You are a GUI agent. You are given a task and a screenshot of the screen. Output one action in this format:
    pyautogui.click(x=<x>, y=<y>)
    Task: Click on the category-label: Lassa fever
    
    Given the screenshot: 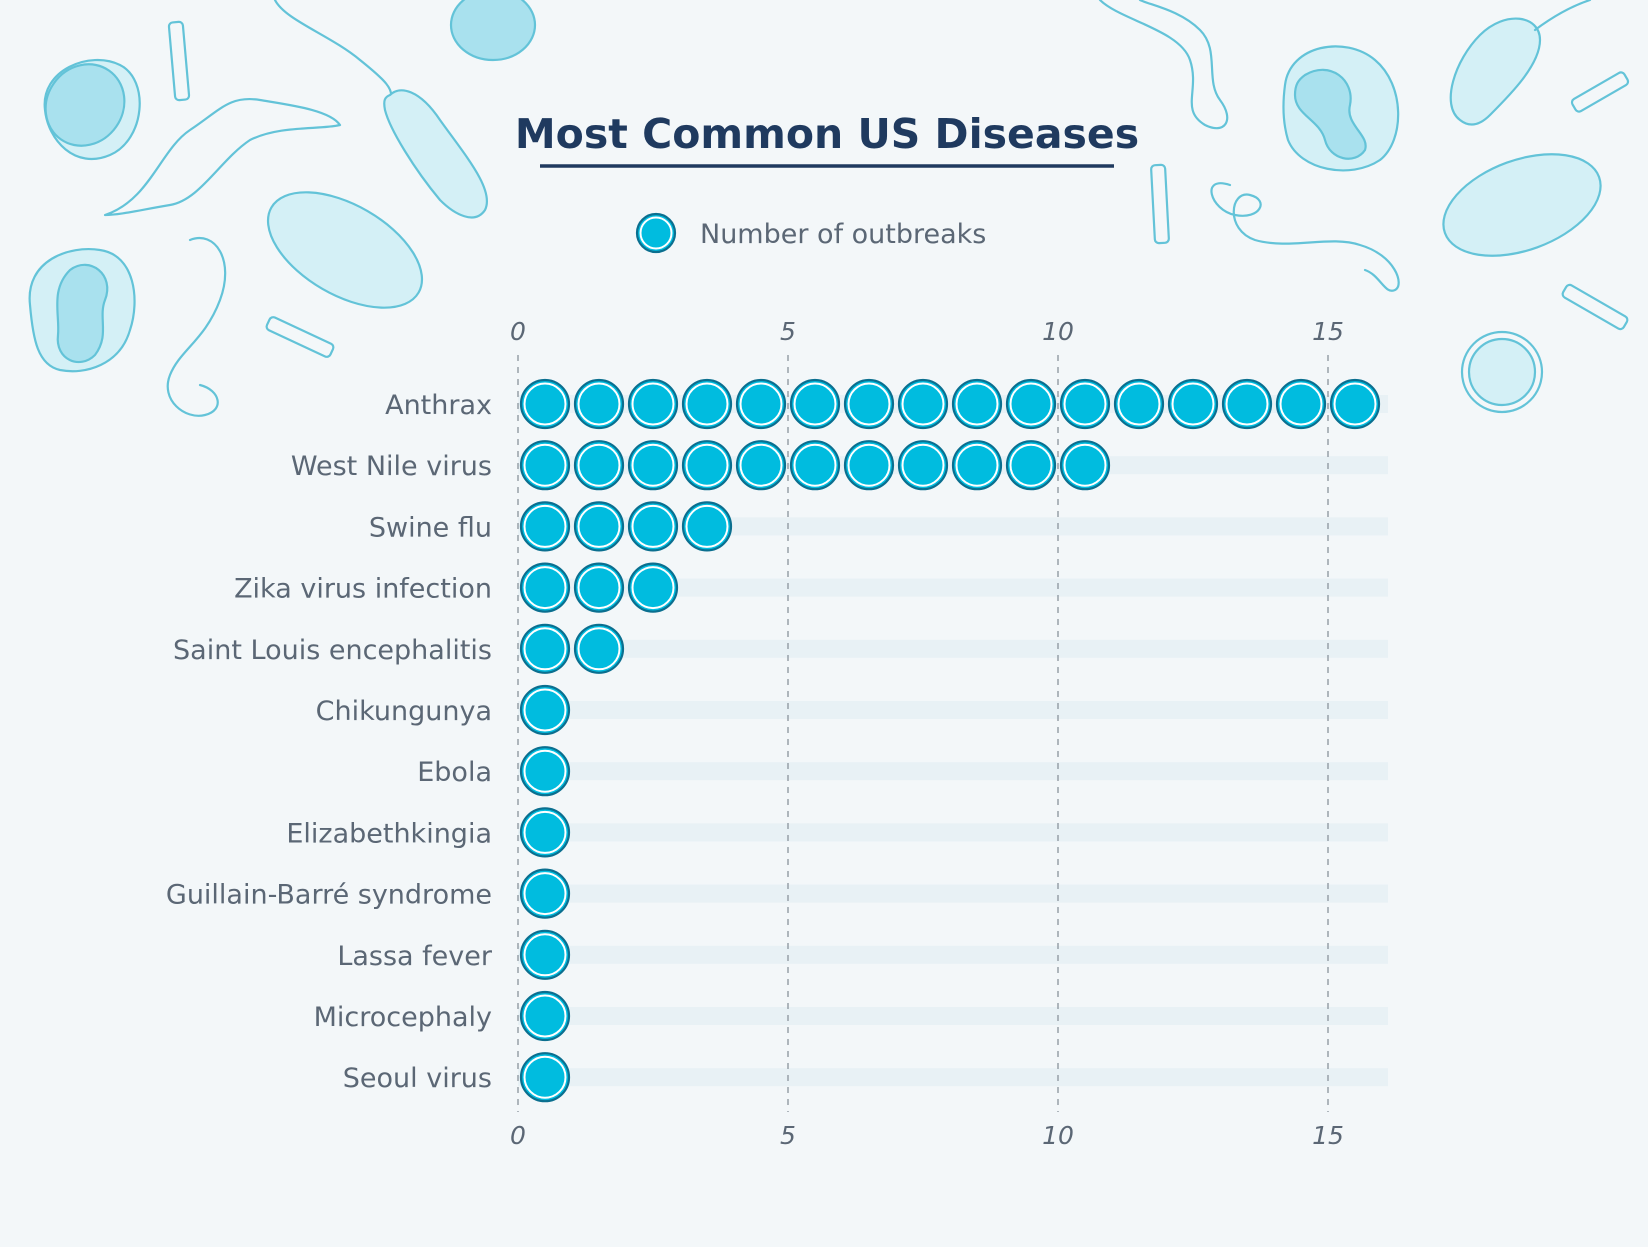 What is the action you would take?
    pyautogui.click(x=415, y=956)
    